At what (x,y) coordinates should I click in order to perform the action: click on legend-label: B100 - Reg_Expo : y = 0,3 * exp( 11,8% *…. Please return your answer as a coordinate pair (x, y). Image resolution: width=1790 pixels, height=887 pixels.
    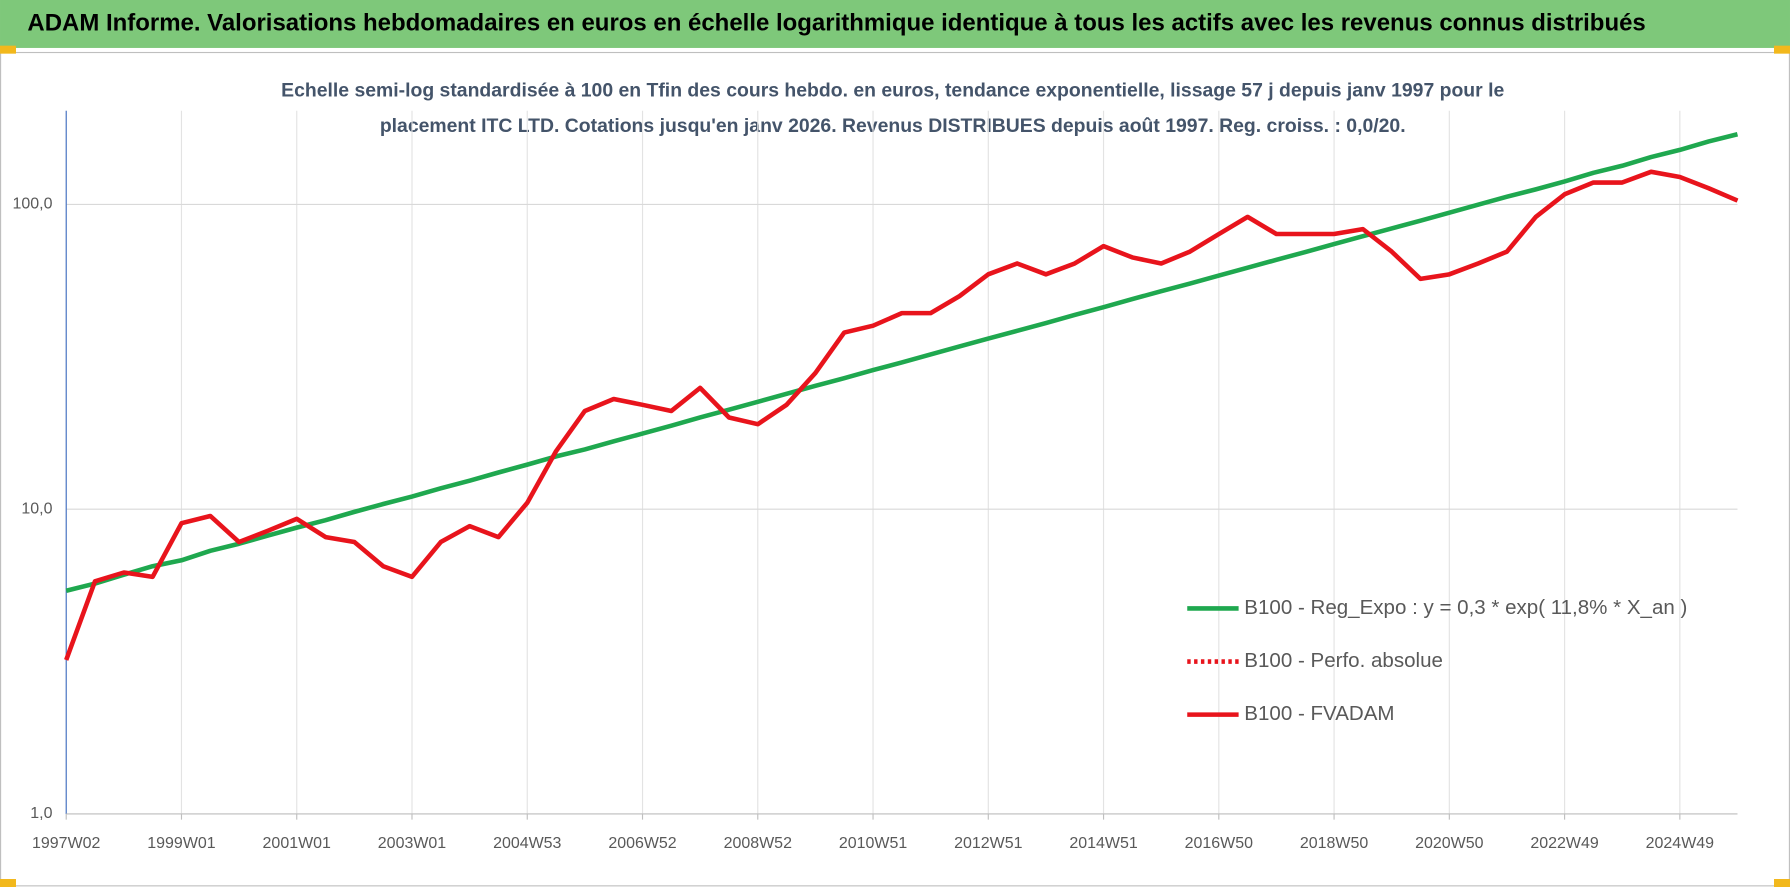
    Looking at the image, I should click on (1465, 607).